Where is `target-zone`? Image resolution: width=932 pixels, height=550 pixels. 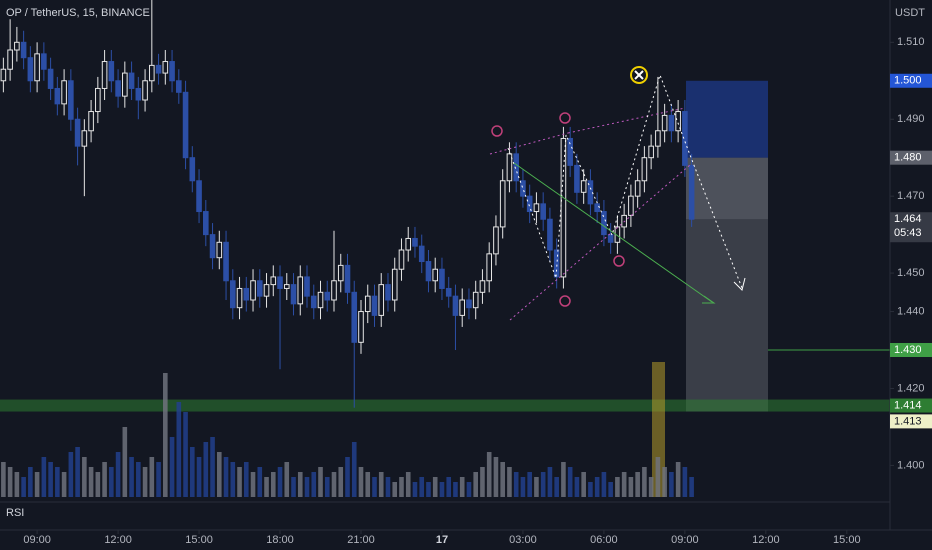 target-zone is located at coordinates (727, 119).